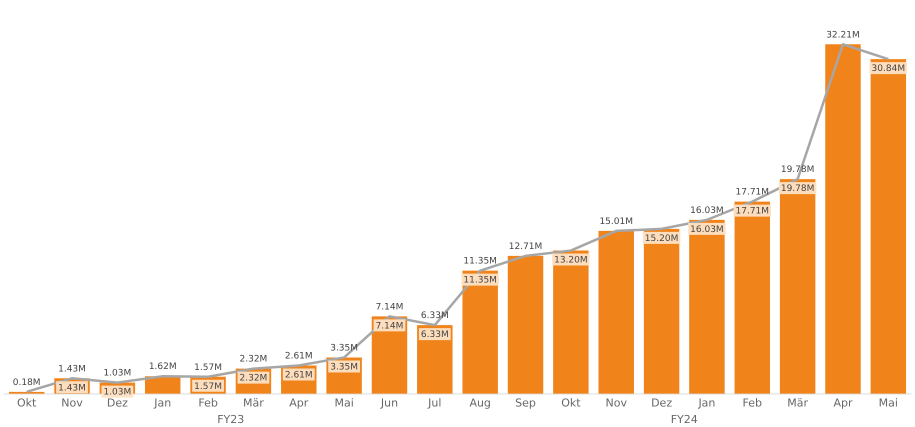  Describe the element at coordinates (26, 383) in the screenshot. I see `data-label: 0.18M` at that location.